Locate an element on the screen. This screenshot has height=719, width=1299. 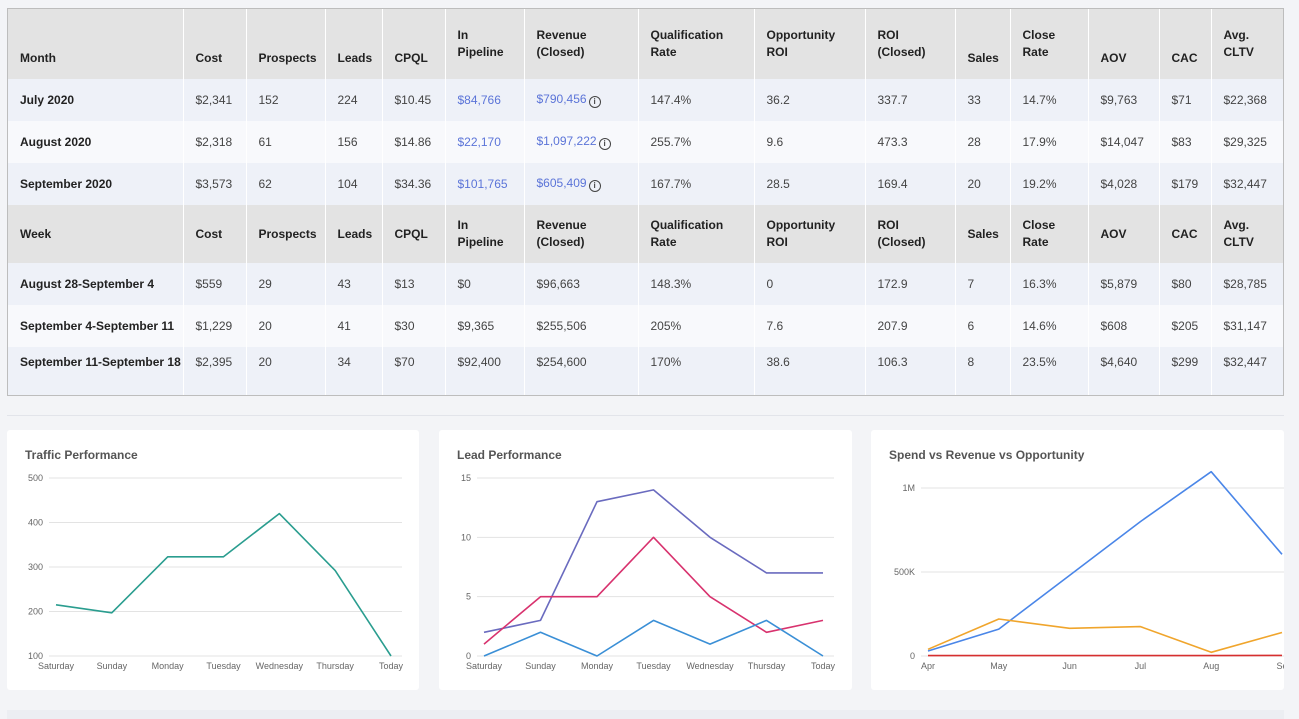
cell-value: 473.3 is located at coordinates (892, 142).